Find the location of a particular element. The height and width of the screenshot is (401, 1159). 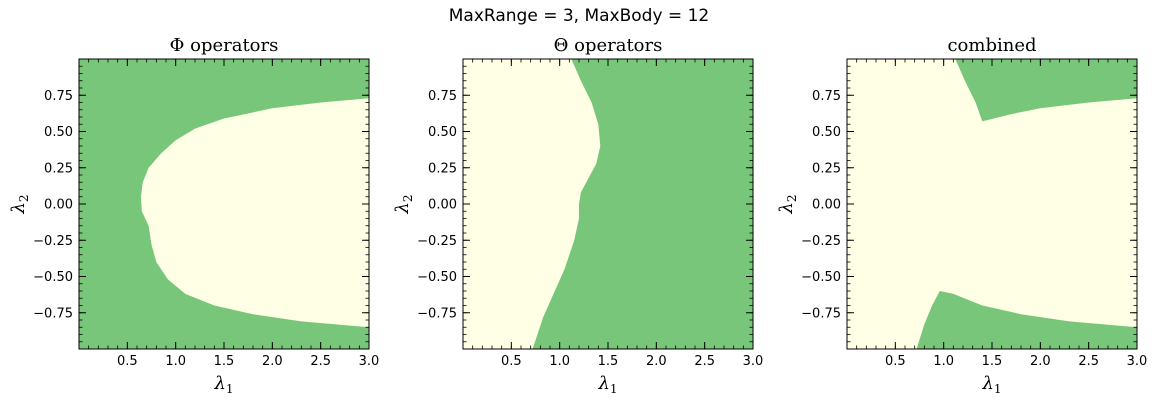

panel-title-theta: Θ operators is located at coordinates (608, 45).